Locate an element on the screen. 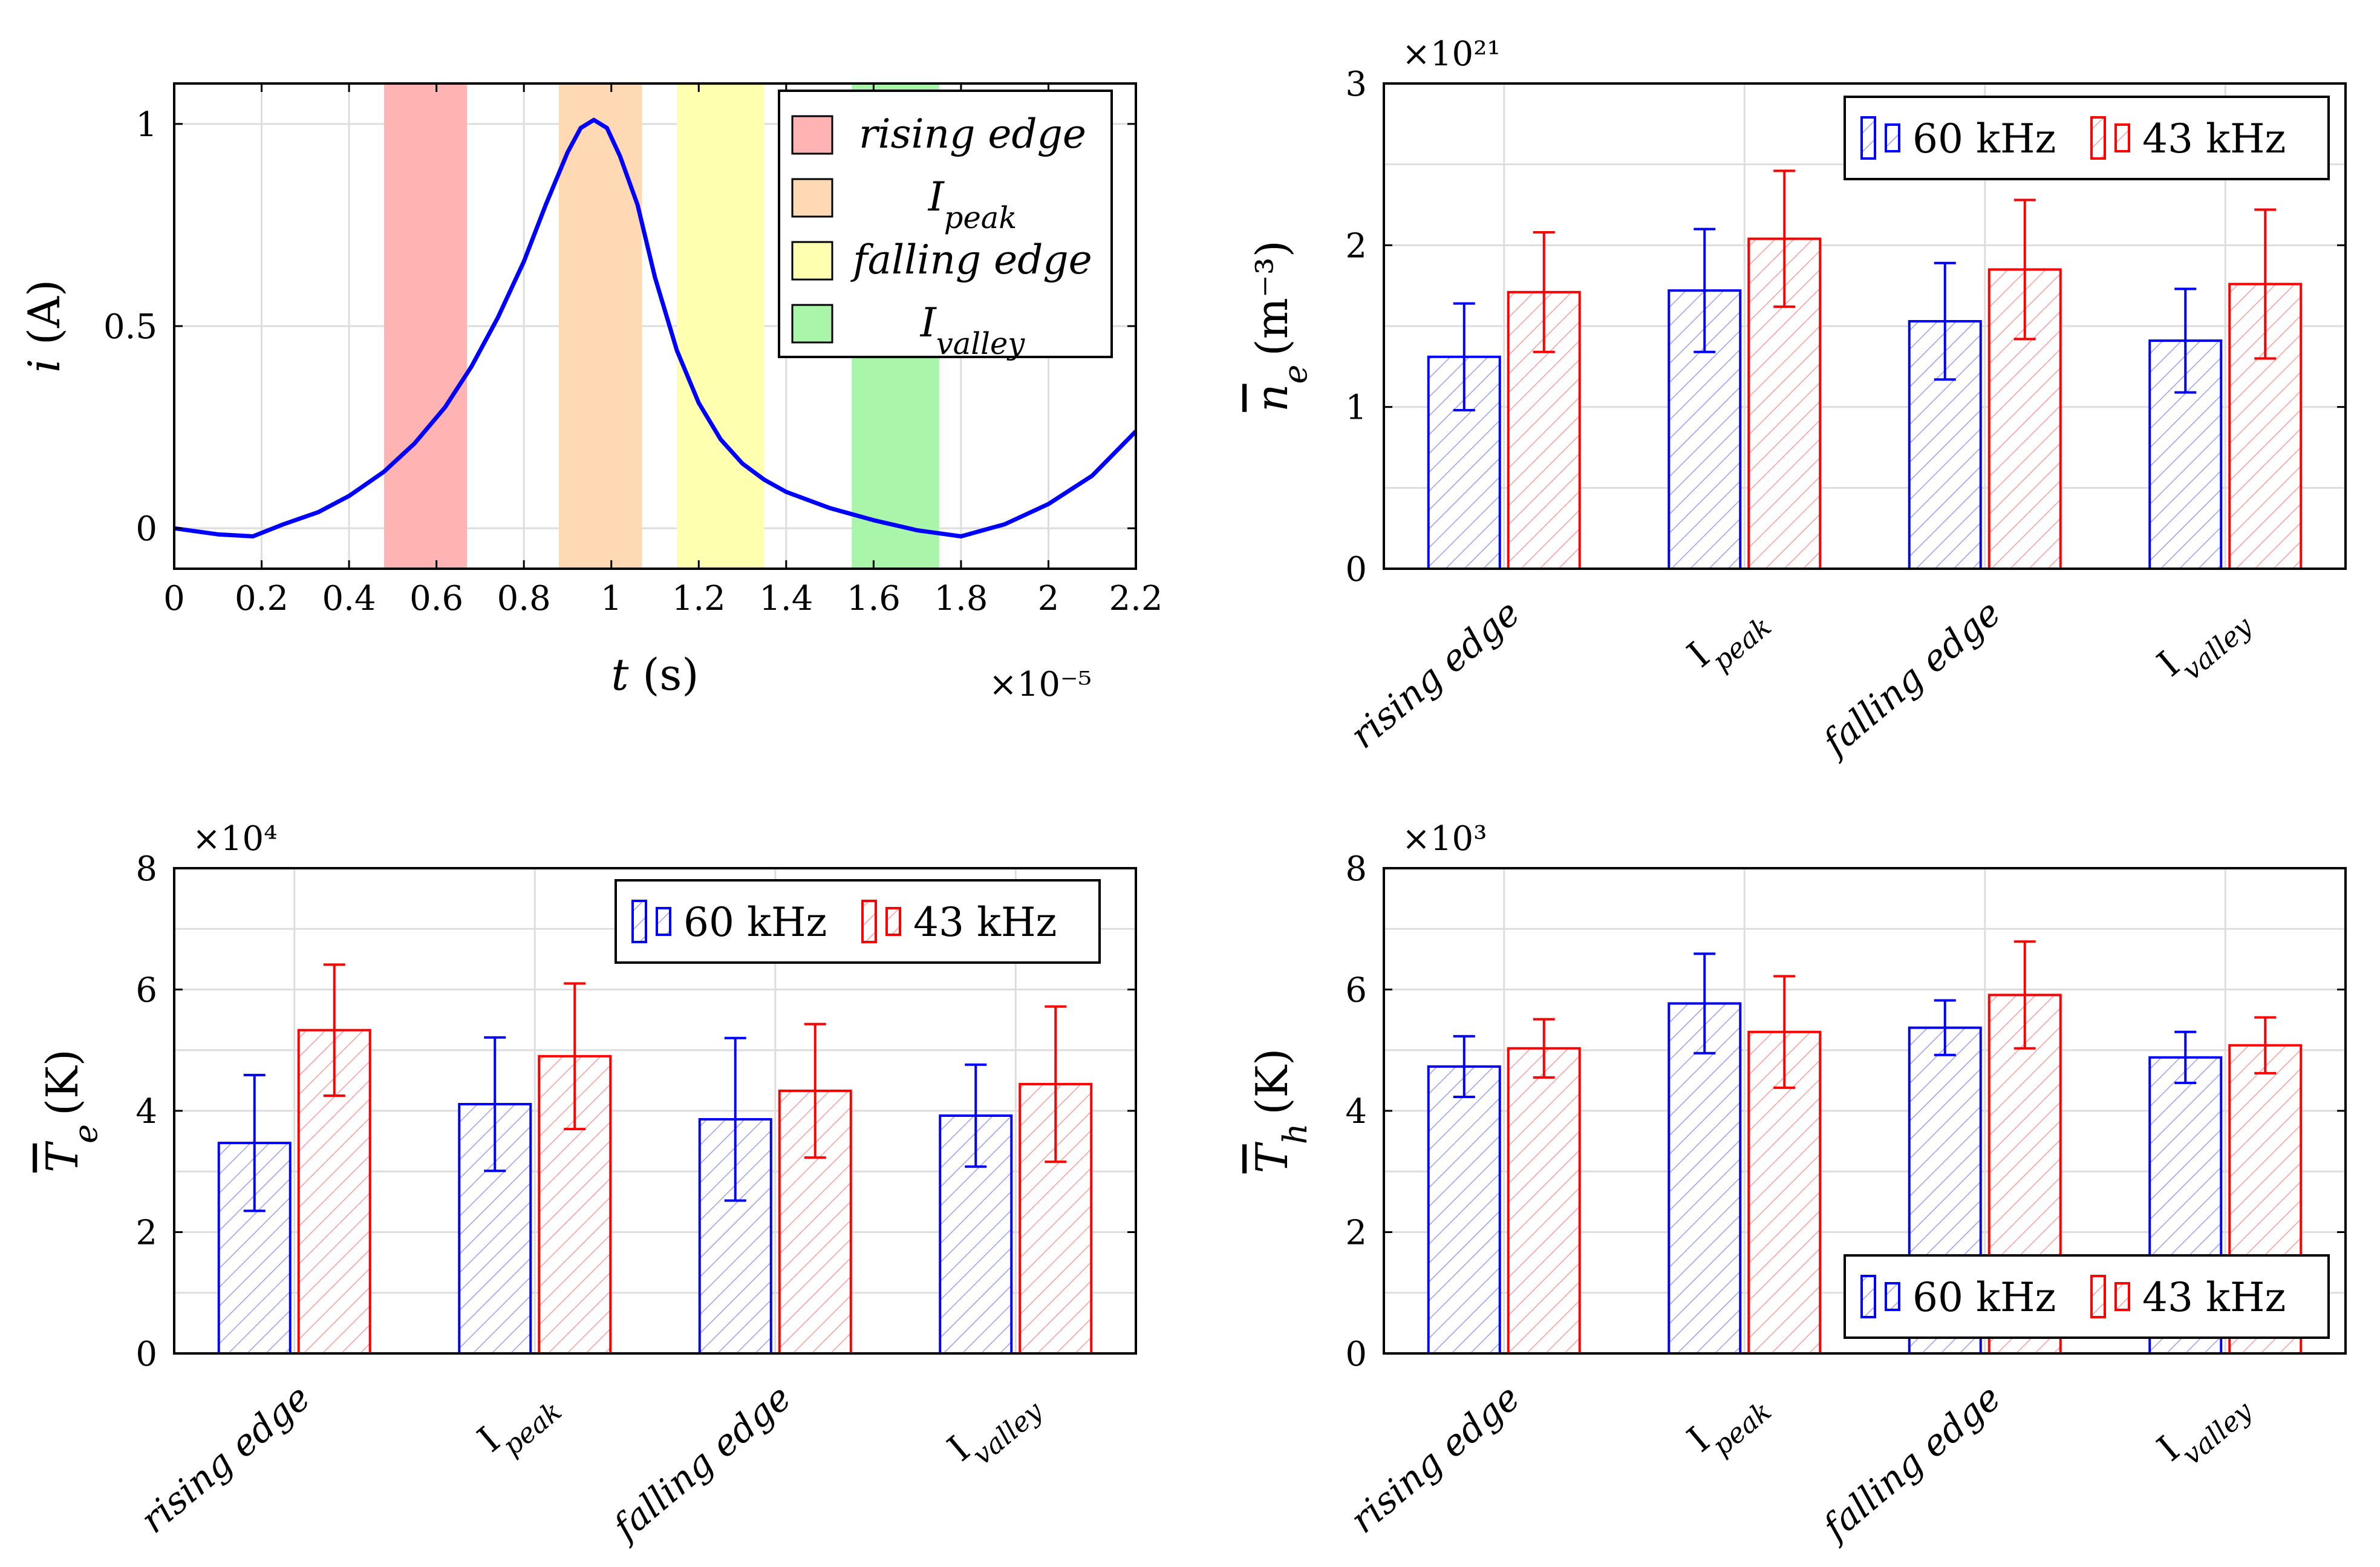 The width and height of the screenshot is (2380, 1567). y-axis-label-unit: (m⁻³) is located at coordinates (1272, 298).